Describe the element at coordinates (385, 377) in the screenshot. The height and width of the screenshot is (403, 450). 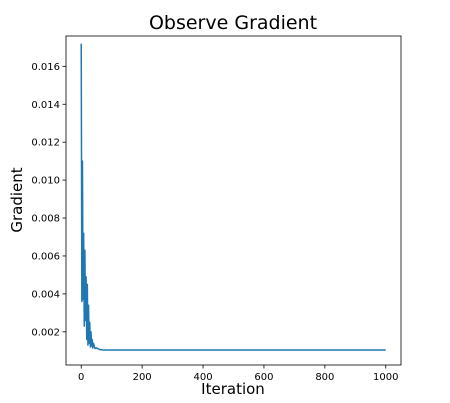
I see `x-tick-label: 1000` at that location.